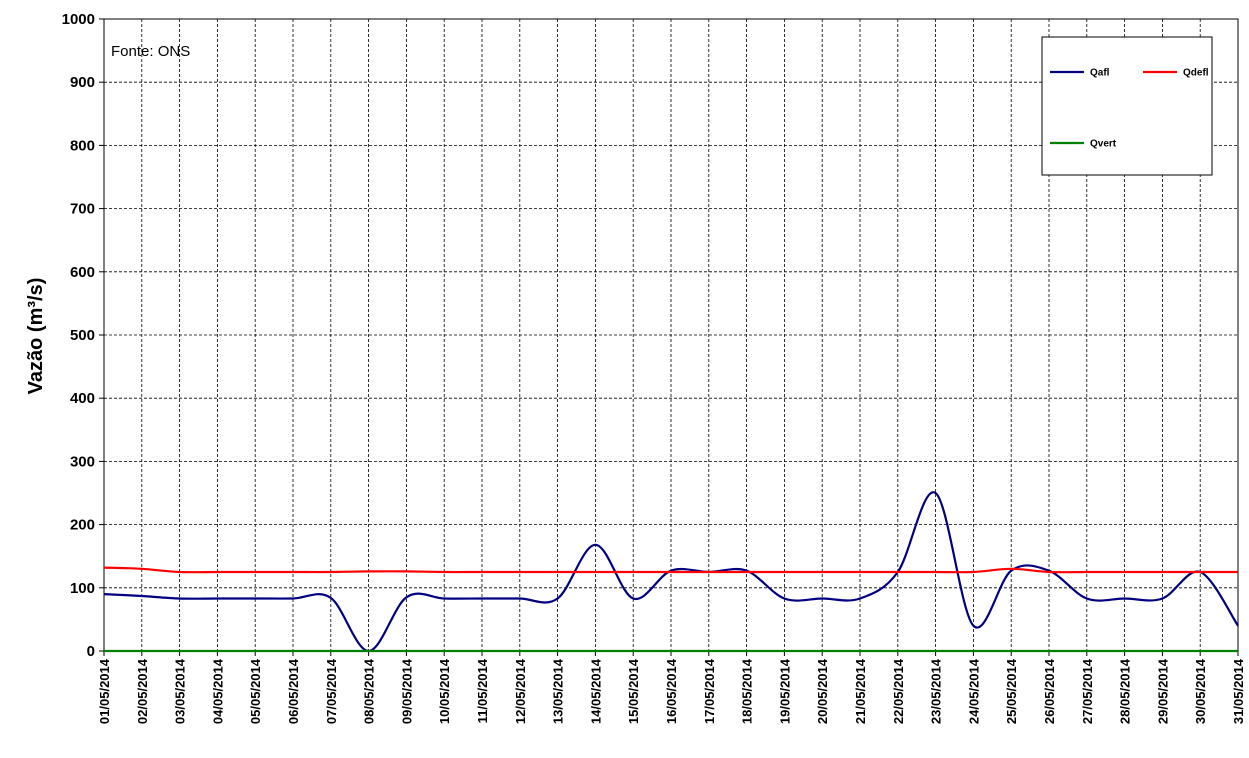 The width and height of the screenshot is (1249, 758). I want to click on x-tick-label: 04/05/2014, so click(217, 691).